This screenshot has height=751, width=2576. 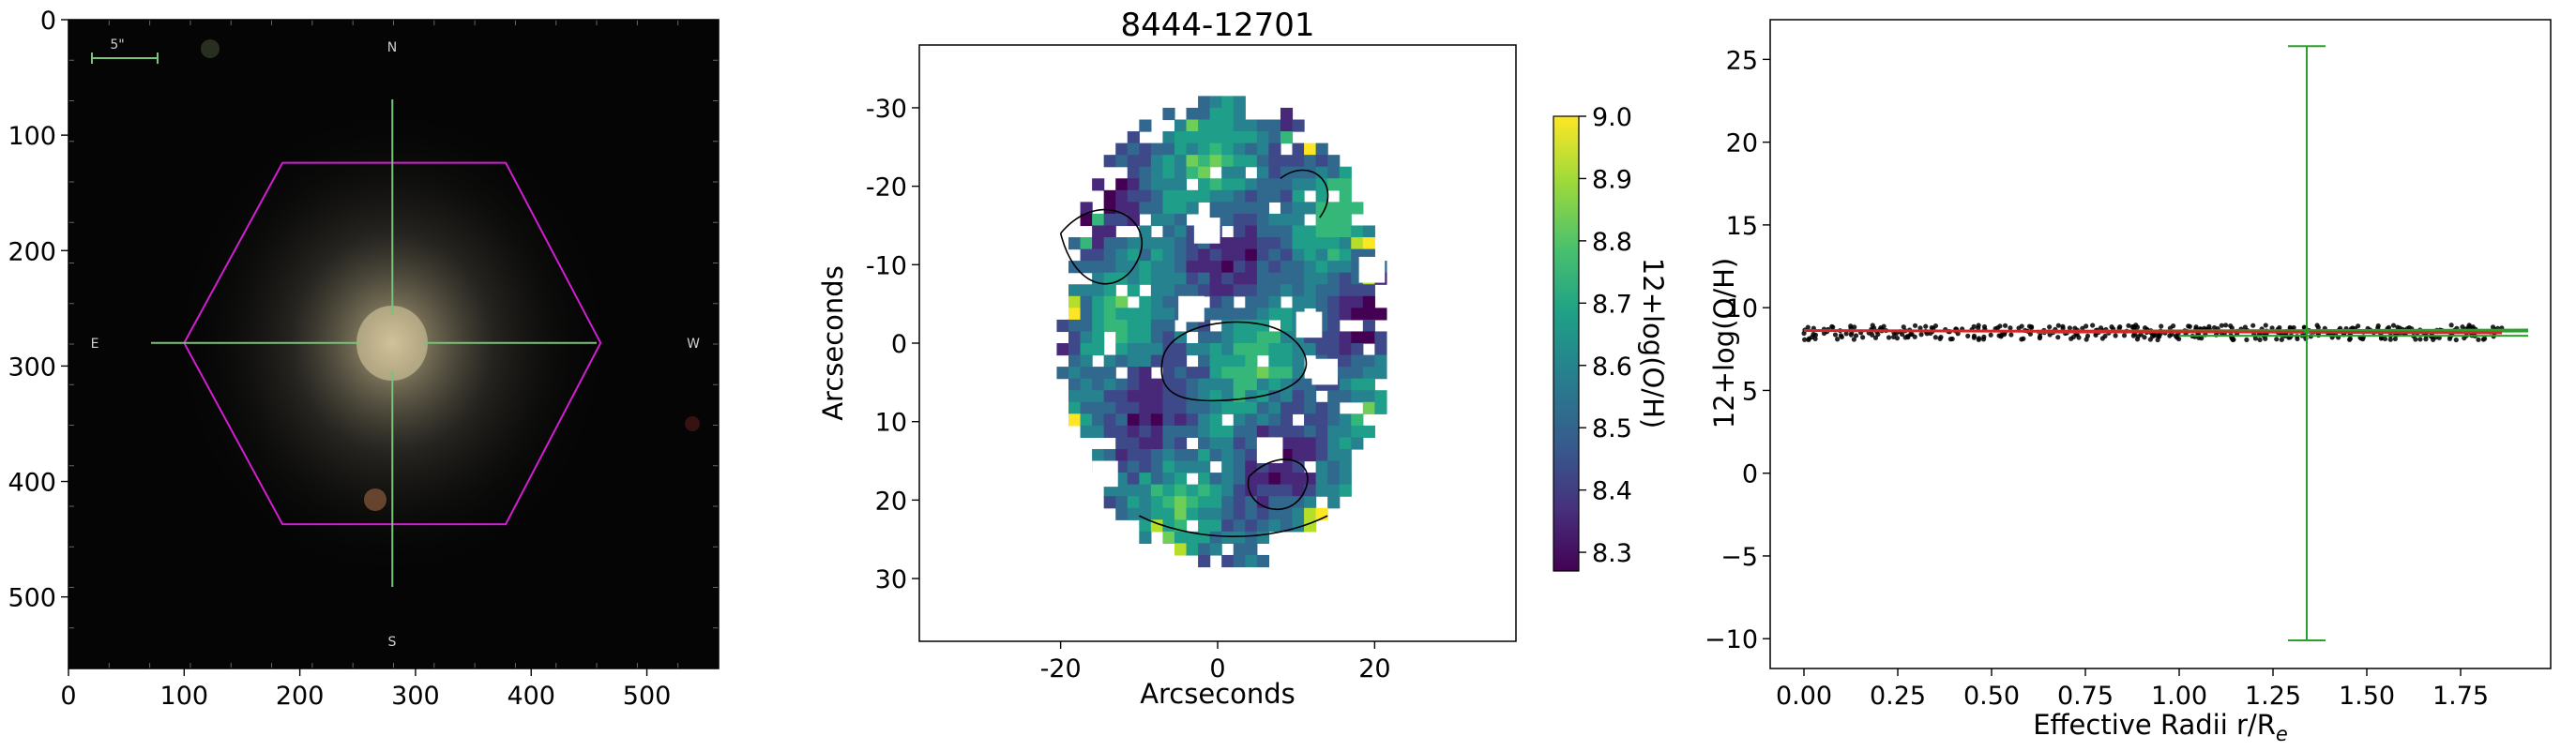 What do you see at coordinates (2179, 696) in the screenshot?
I see `x-tick-label: 1.00` at bounding box center [2179, 696].